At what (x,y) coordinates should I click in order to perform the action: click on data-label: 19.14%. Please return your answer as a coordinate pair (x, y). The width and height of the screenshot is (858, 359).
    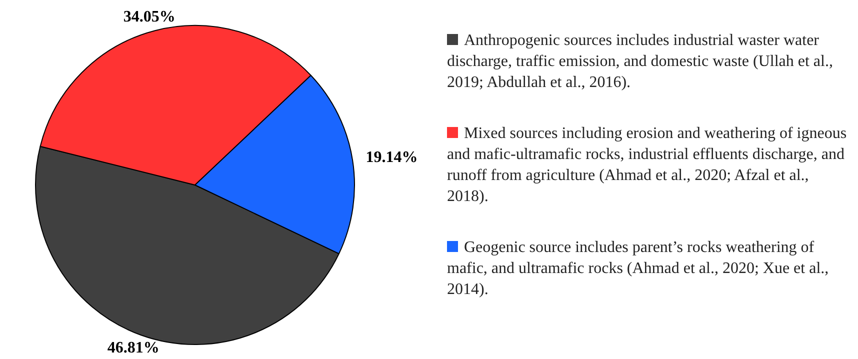
    Looking at the image, I should click on (392, 157).